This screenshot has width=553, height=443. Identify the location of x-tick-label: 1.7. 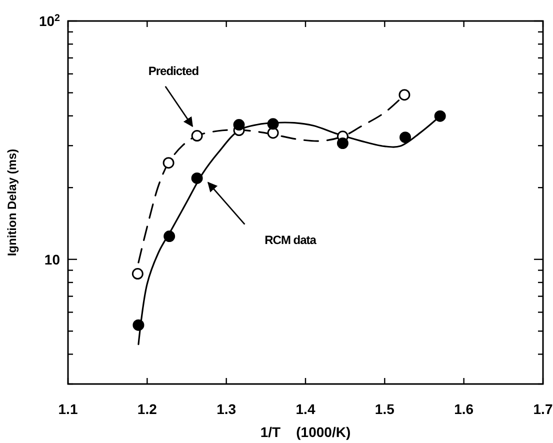
(543, 409).